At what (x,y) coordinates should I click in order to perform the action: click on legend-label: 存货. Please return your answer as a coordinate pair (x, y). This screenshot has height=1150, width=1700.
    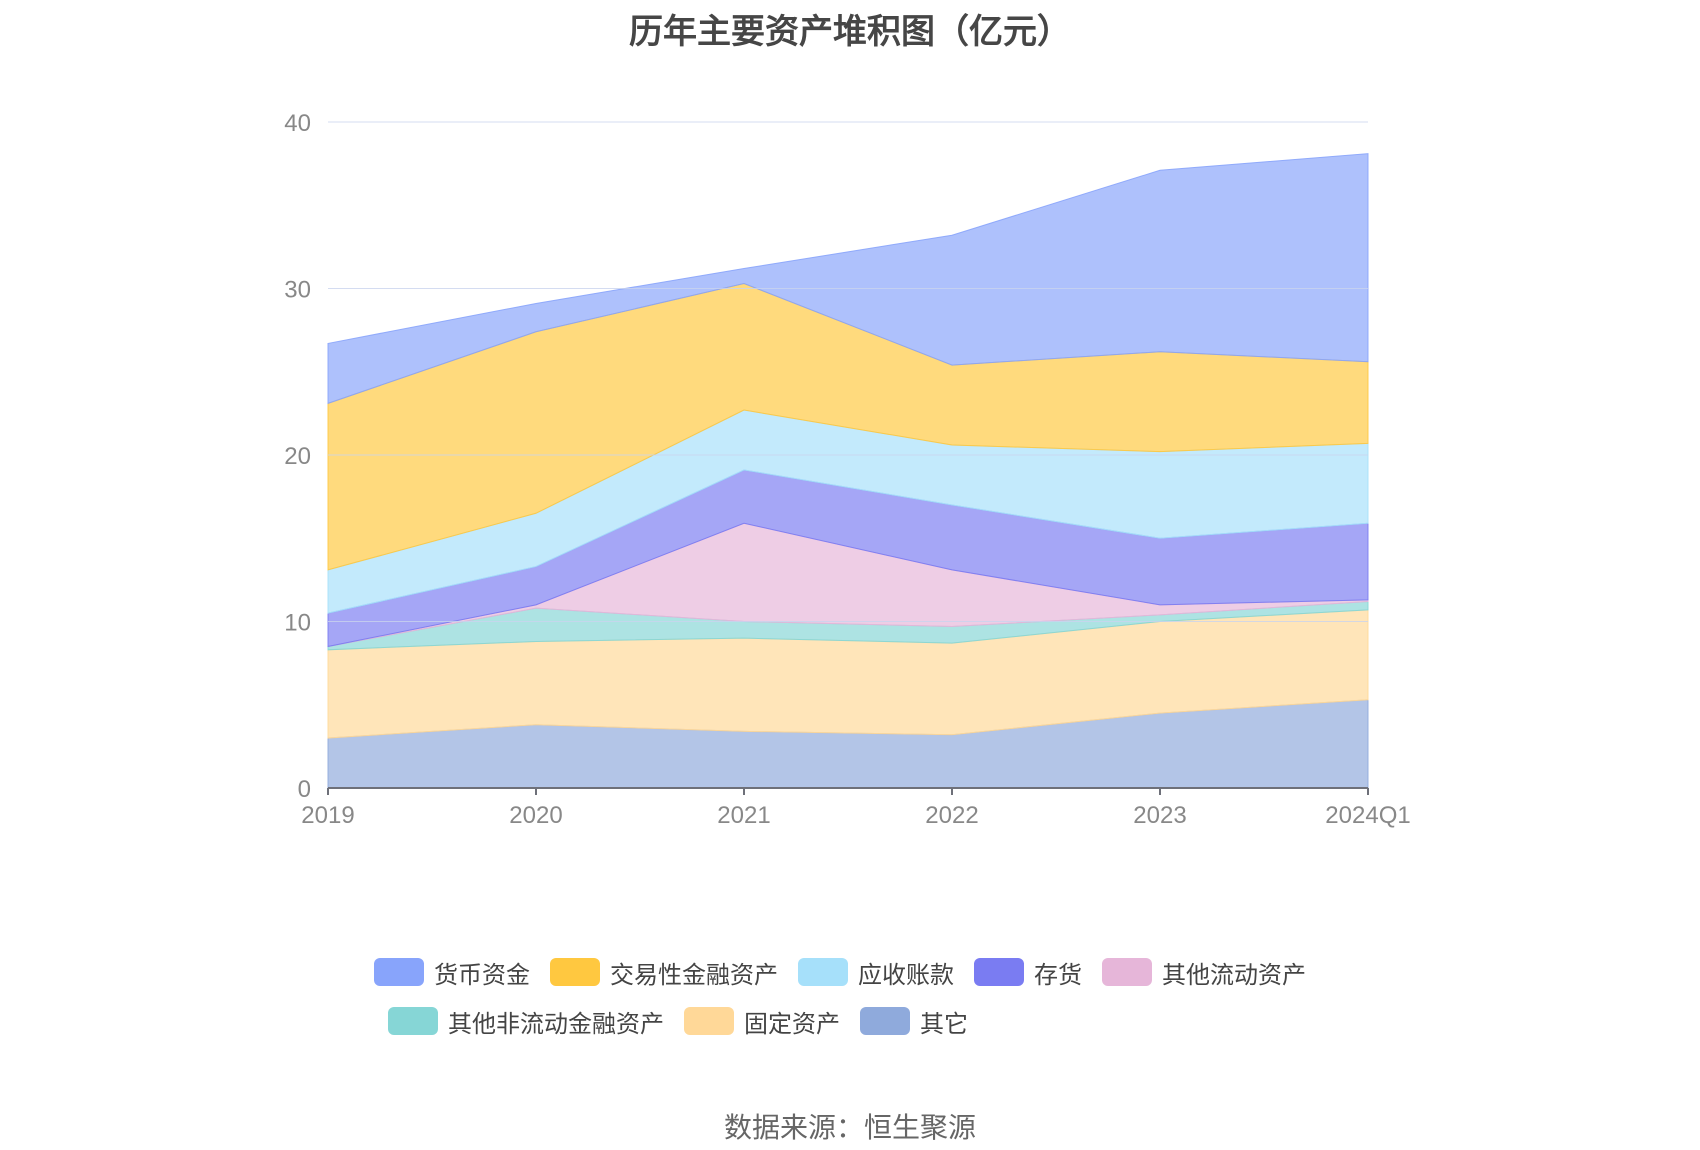
    Looking at the image, I should click on (1058, 974).